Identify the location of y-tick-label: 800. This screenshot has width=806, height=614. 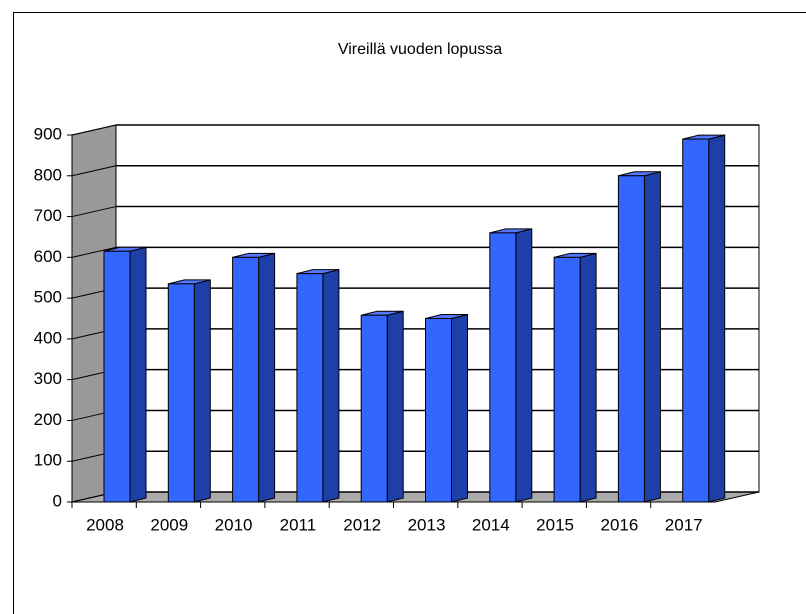
(48, 174).